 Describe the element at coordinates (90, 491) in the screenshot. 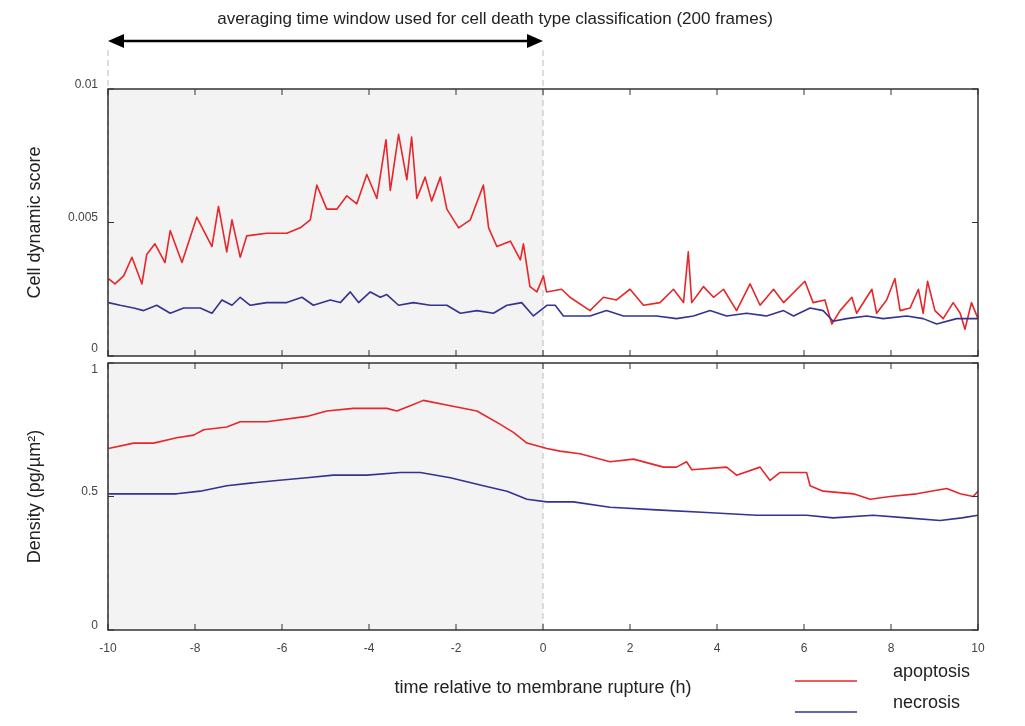

I see `y-tick-label: 0.5` at that location.